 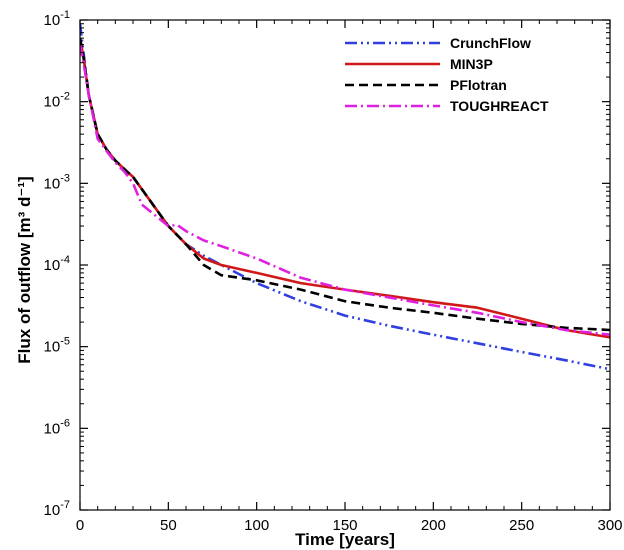 I want to click on y-tick-label: 10⁻¹, so click(x=57, y=19).